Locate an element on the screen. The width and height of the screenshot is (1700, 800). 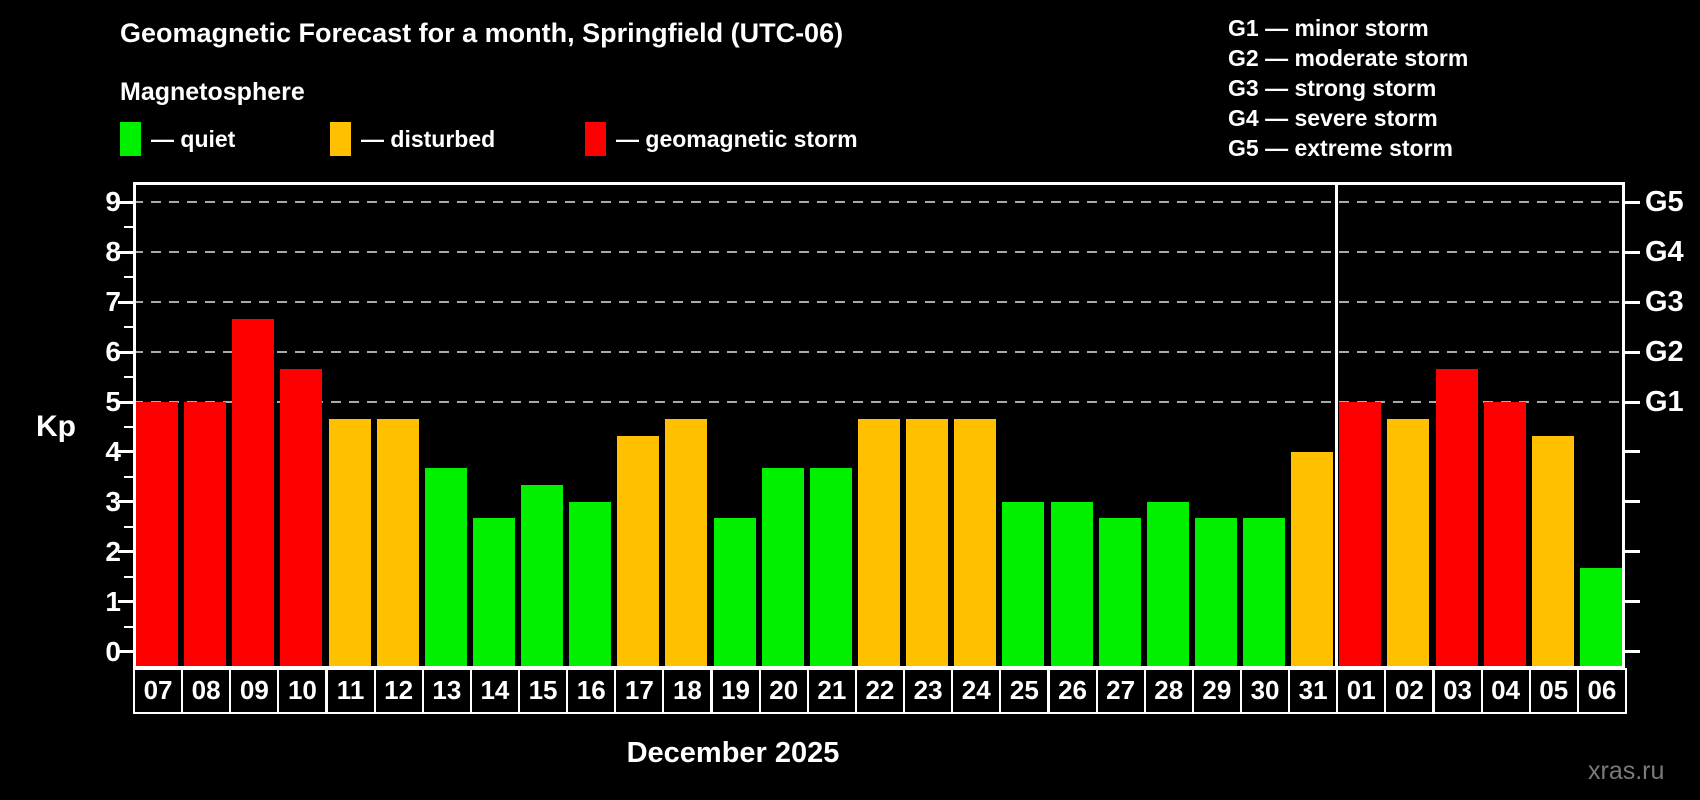
day-label-12: 12 is located at coordinates (398, 691).